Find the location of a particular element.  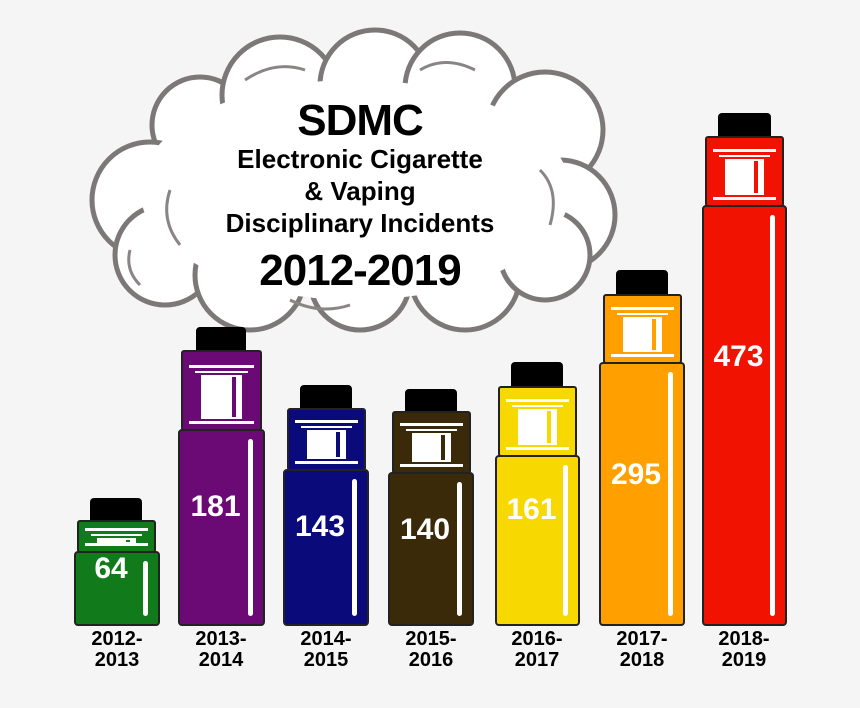

category-label: 2012- 2013 is located at coordinates (117, 650).